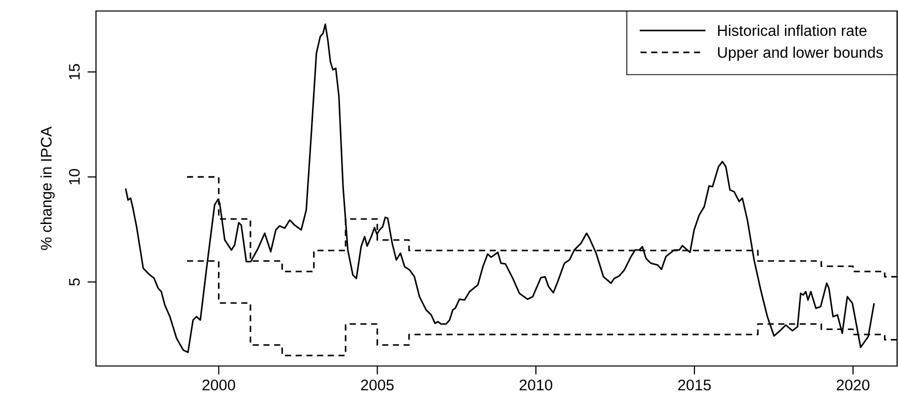 This screenshot has height=409, width=898. I want to click on y-axis-title: % change in IPCA, so click(47, 188).